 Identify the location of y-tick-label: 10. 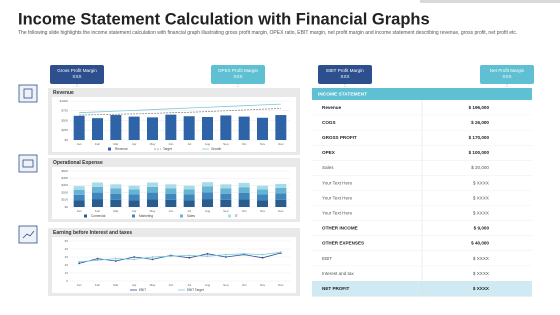
(67, 273).